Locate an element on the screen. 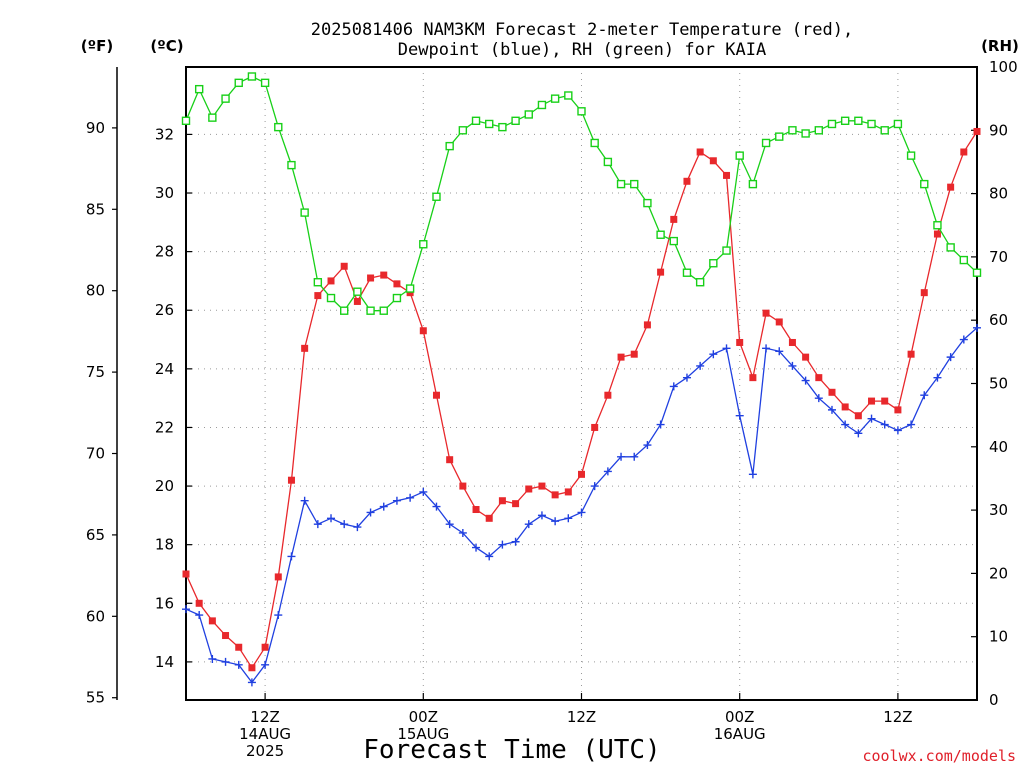  fahrenheit-axis-unit: (ºF) is located at coordinates (97, 46).